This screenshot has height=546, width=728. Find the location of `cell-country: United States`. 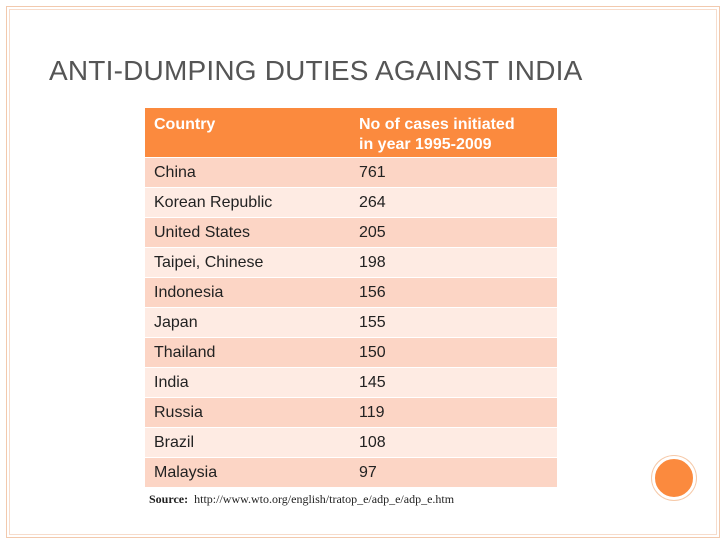

cell-country: United States is located at coordinates (247, 232).